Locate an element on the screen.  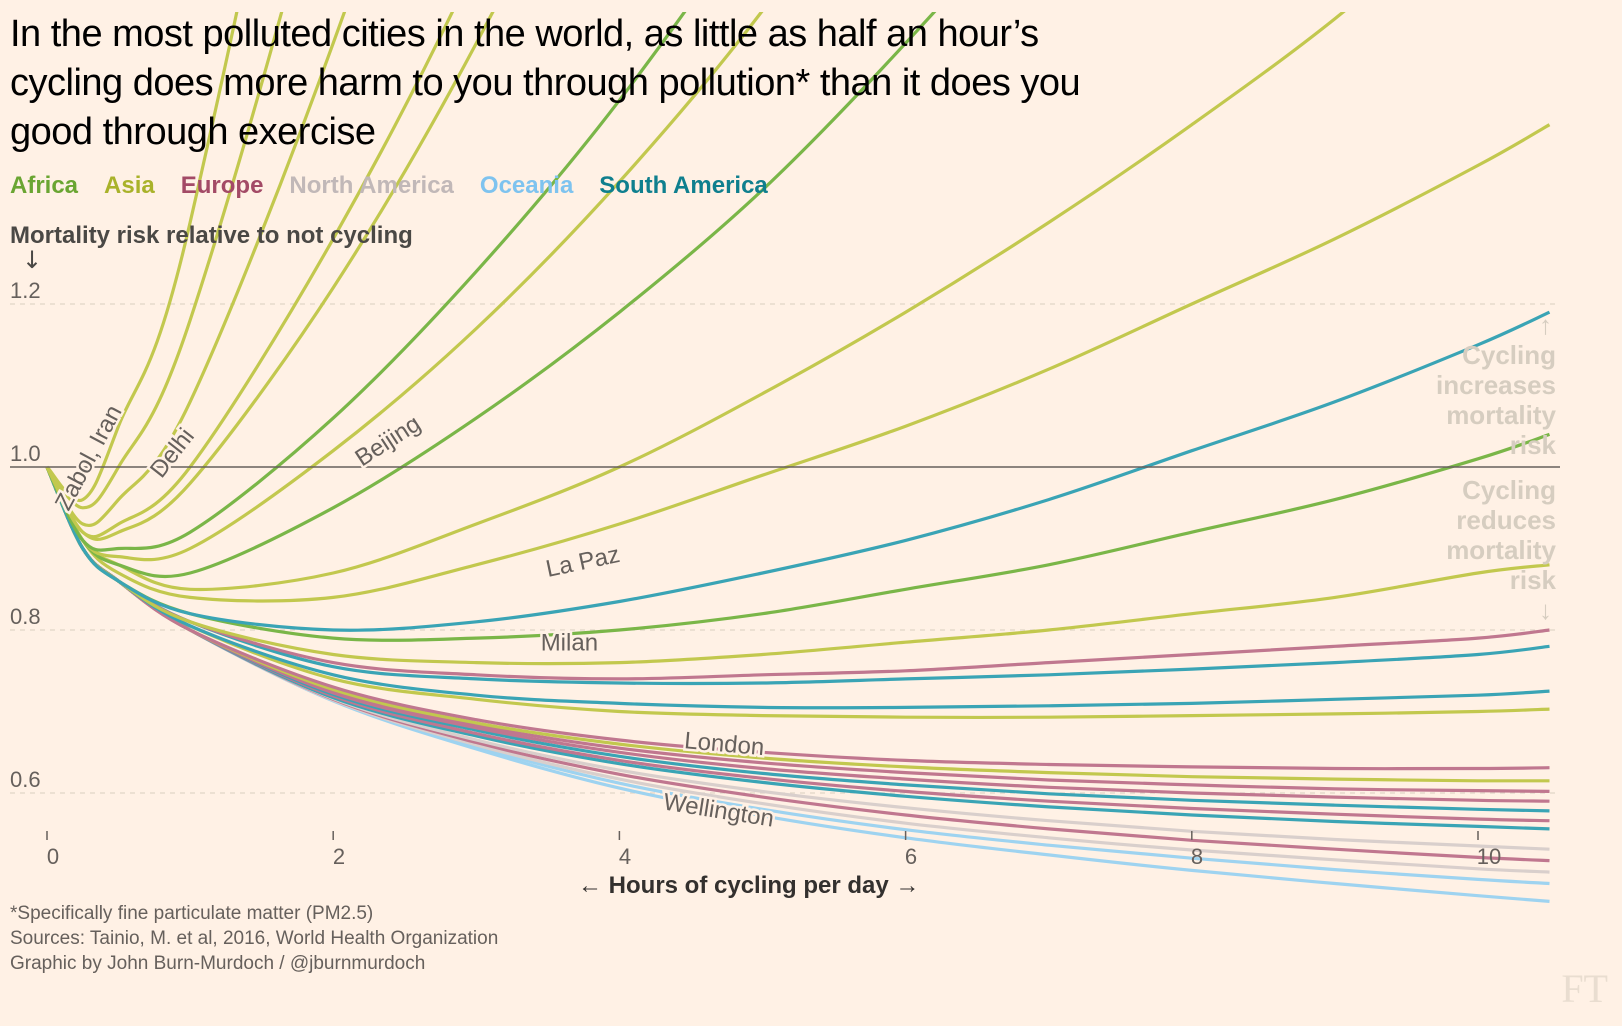
annotation-reduces: Cycling reduces mortality risk is located at coordinates (1501, 535).